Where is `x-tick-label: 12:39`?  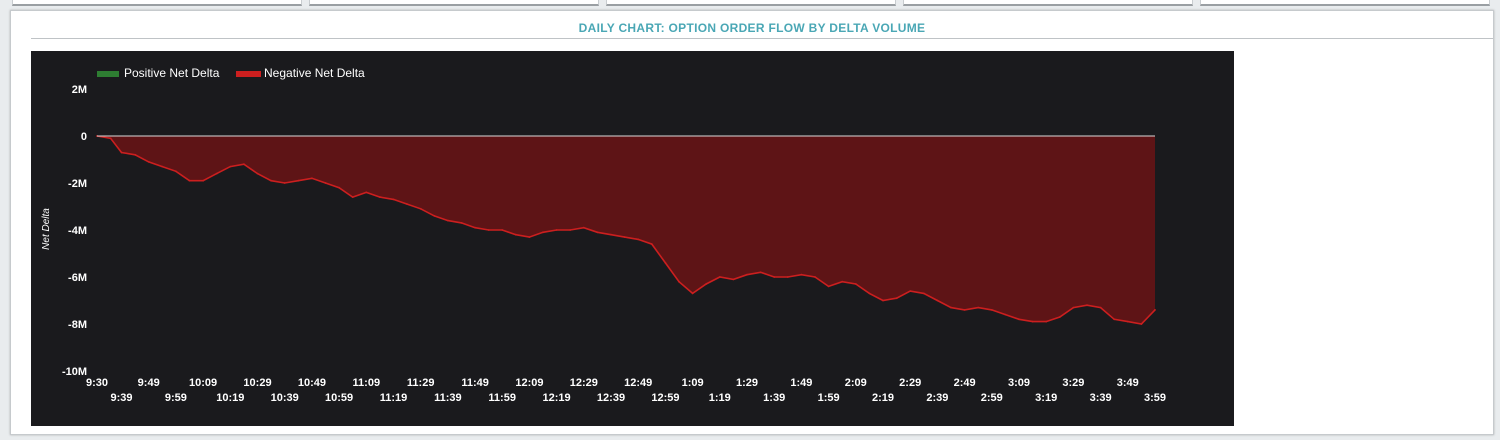 x-tick-label: 12:39 is located at coordinates (611, 398).